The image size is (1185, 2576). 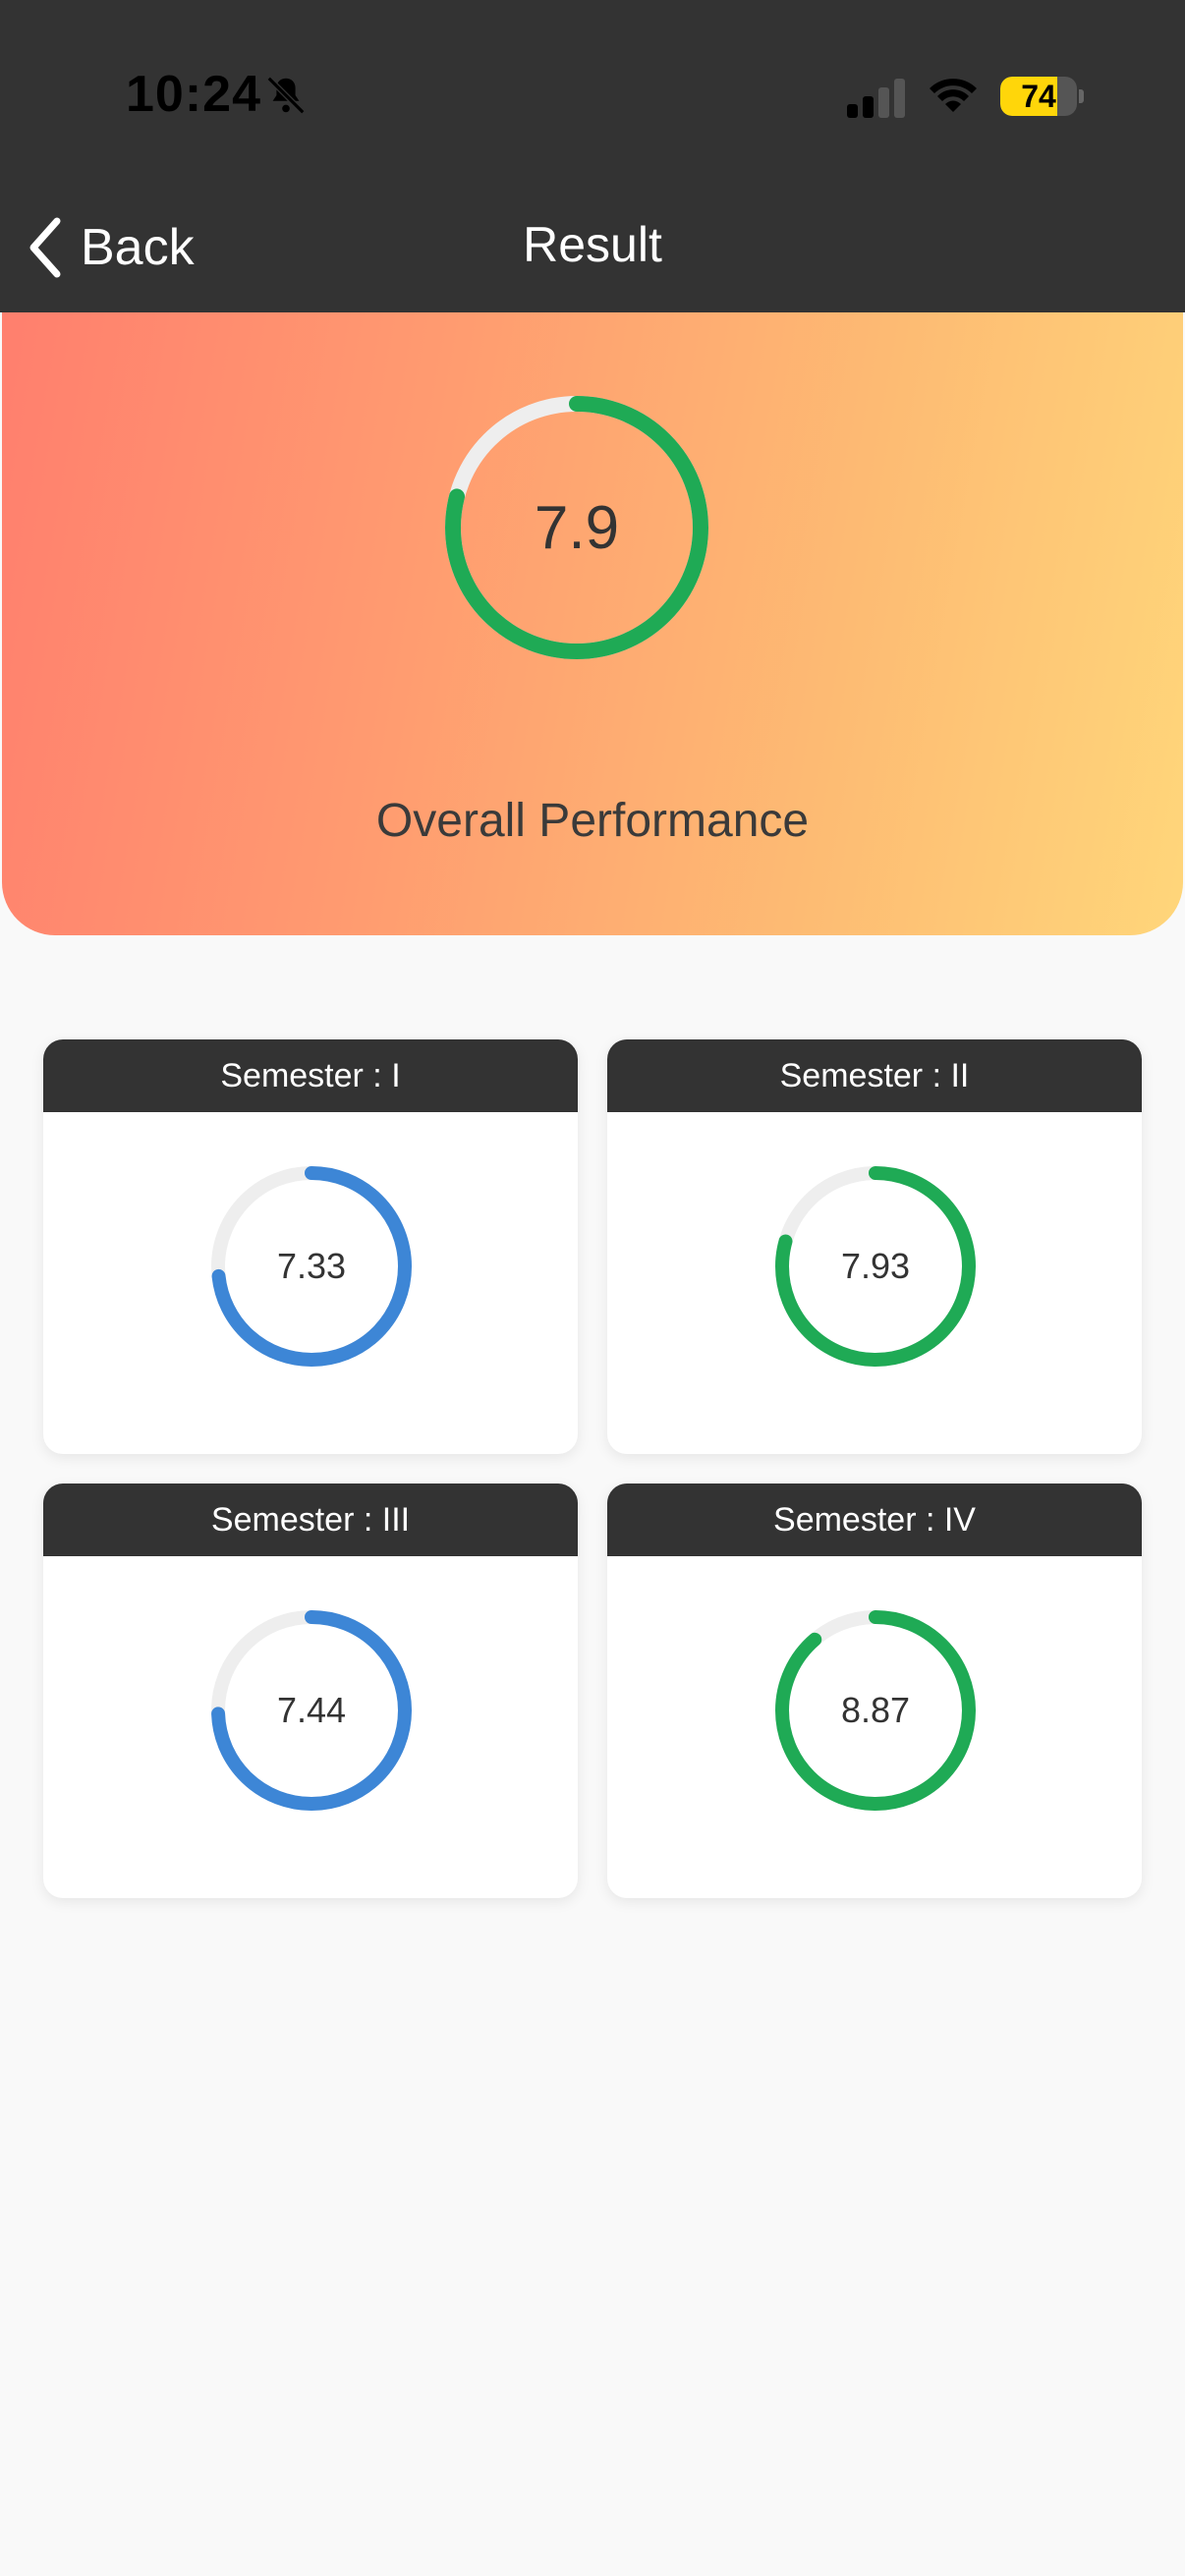 I want to click on battery-nub, so click(x=1081, y=96).